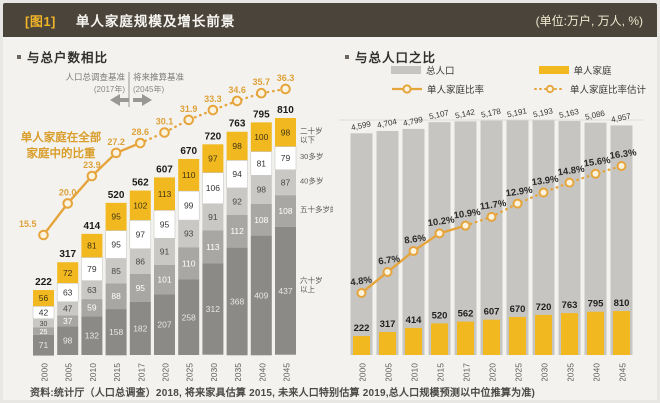 The height and width of the screenshot is (403, 660). What do you see at coordinates (575, 70) in the screenshot?
I see `legend-item-single-households: 单人家庭` at bounding box center [575, 70].